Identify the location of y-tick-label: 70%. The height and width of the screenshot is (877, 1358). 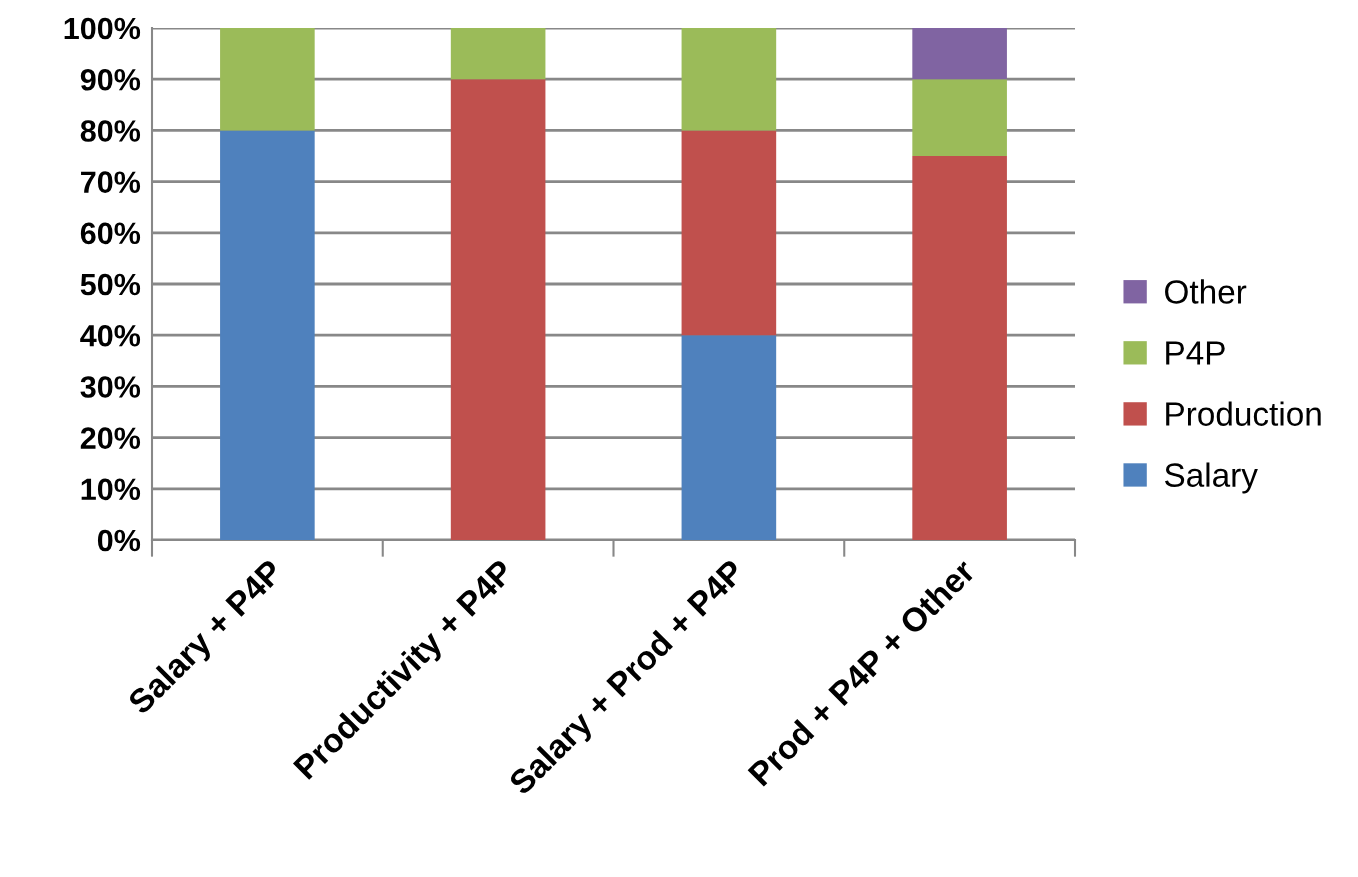
(111, 182).